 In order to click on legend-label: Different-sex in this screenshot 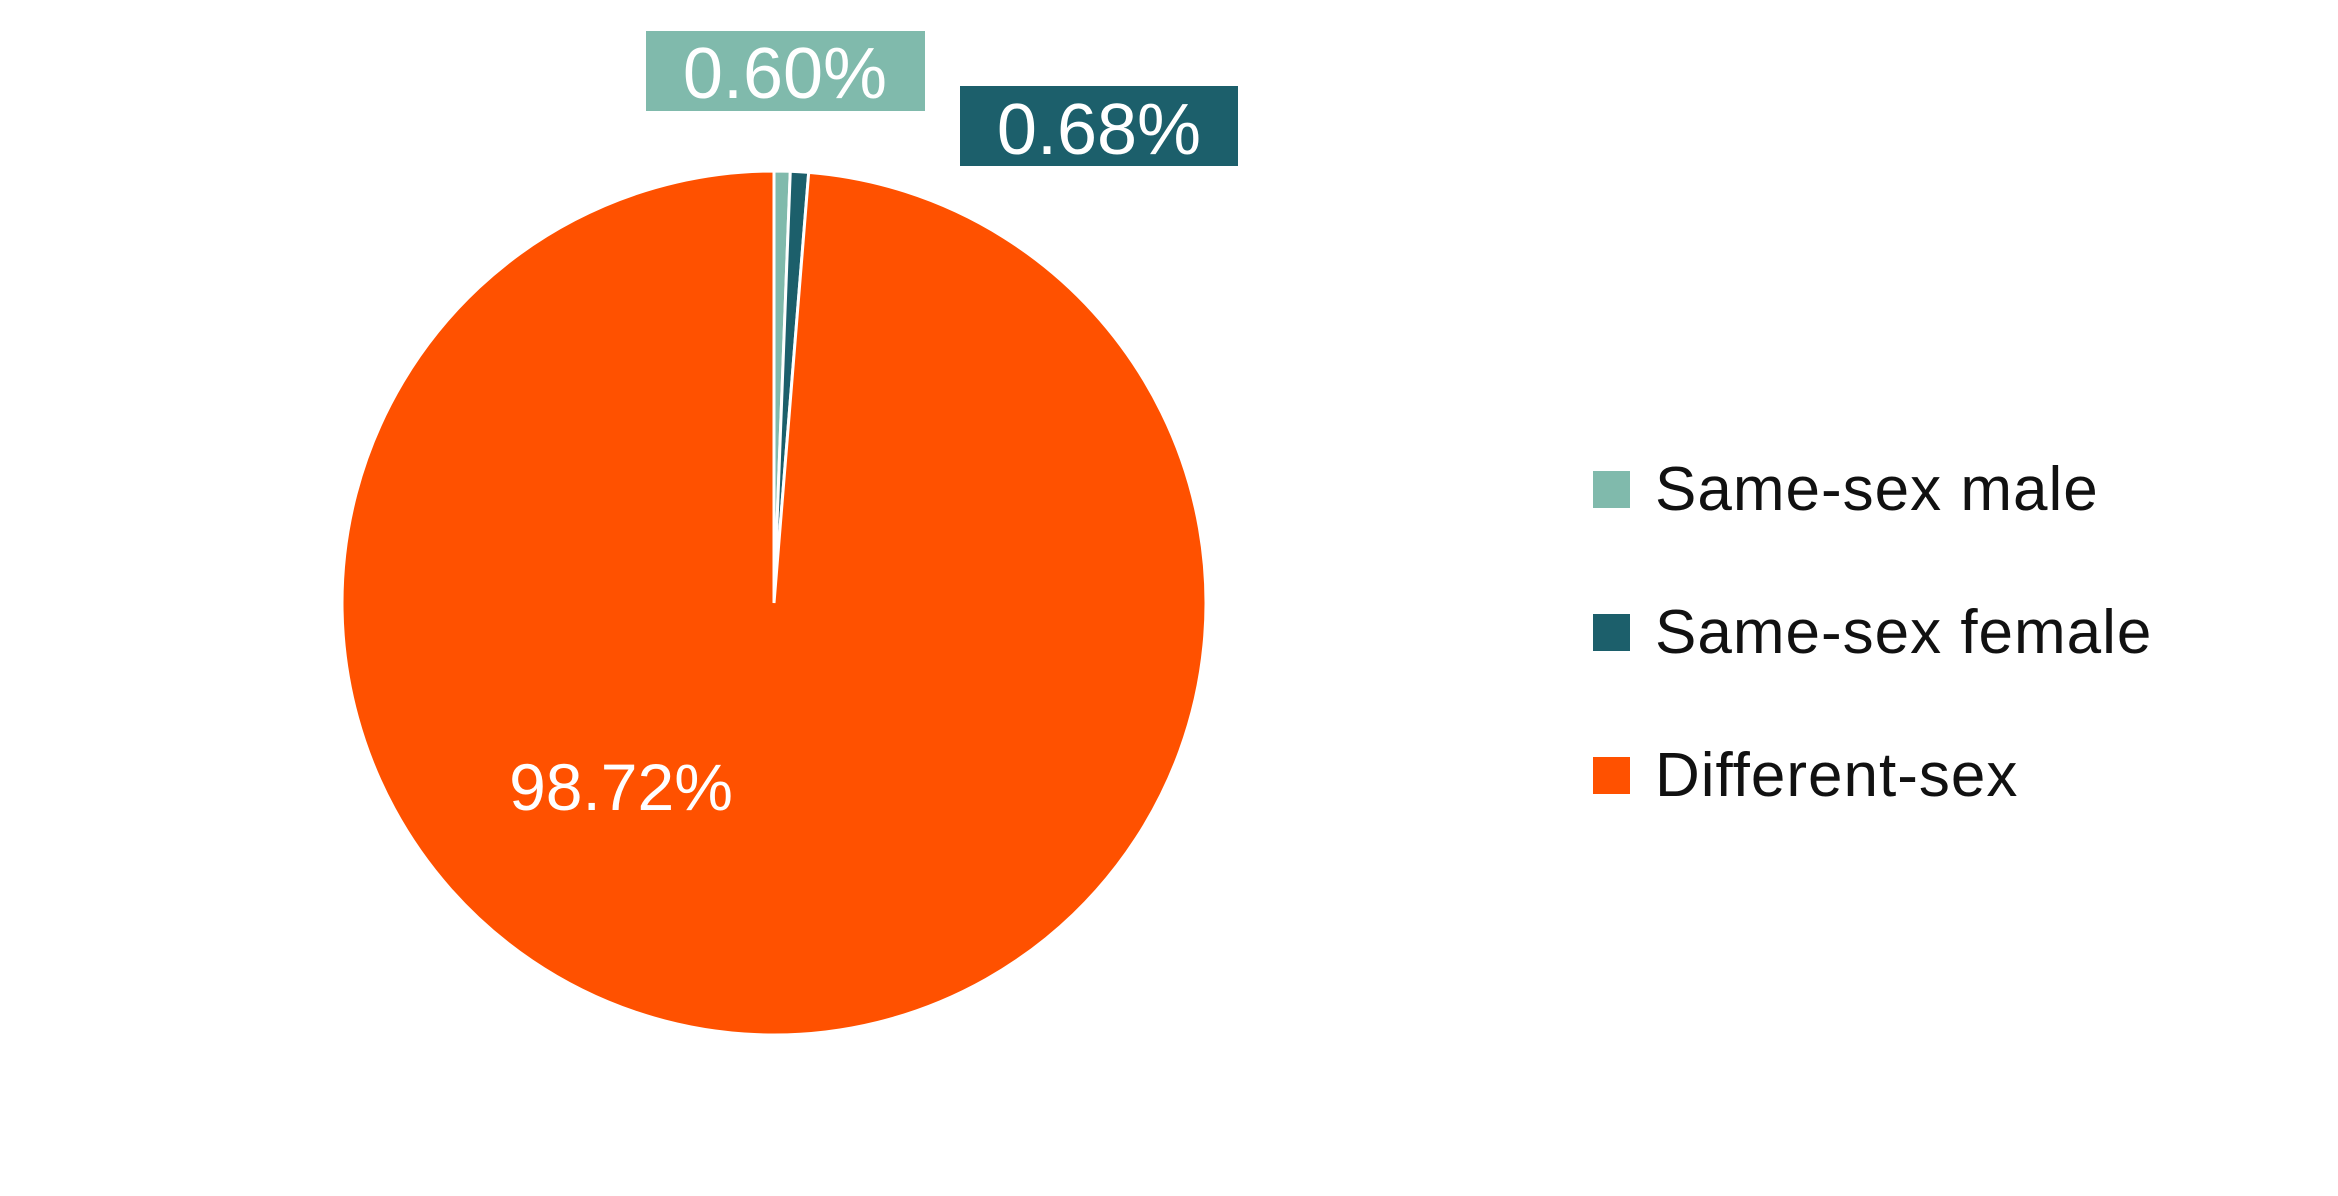, I will do `click(1837, 775)`.